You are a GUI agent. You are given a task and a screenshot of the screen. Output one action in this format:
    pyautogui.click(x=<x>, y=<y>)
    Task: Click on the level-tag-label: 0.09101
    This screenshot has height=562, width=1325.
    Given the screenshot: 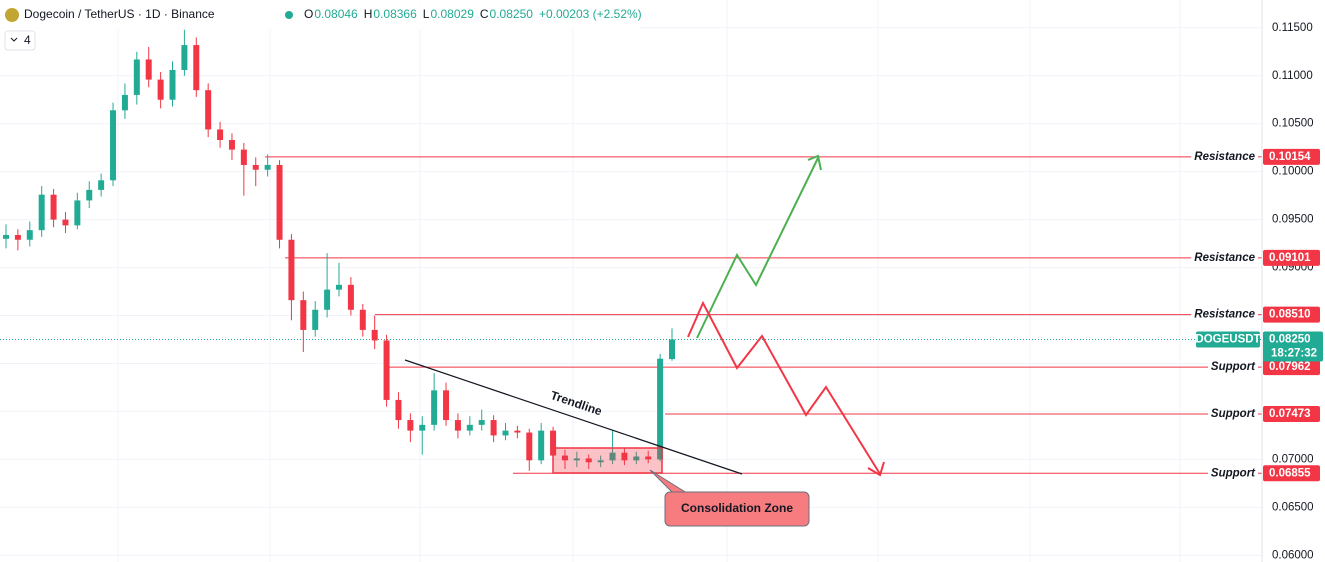 What is the action you would take?
    pyautogui.click(x=1290, y=258)
    